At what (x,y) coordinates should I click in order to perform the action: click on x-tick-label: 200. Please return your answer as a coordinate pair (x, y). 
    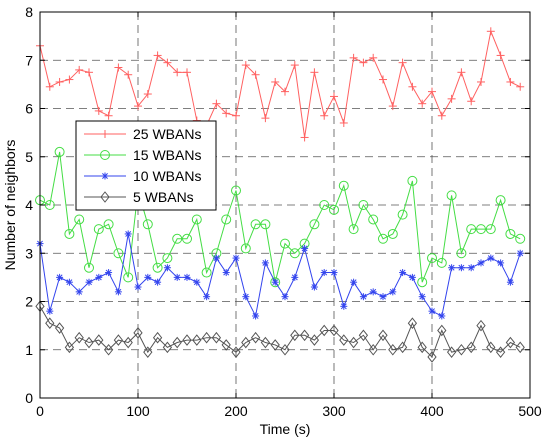
    Looking at the image, I should click on (236, 411).